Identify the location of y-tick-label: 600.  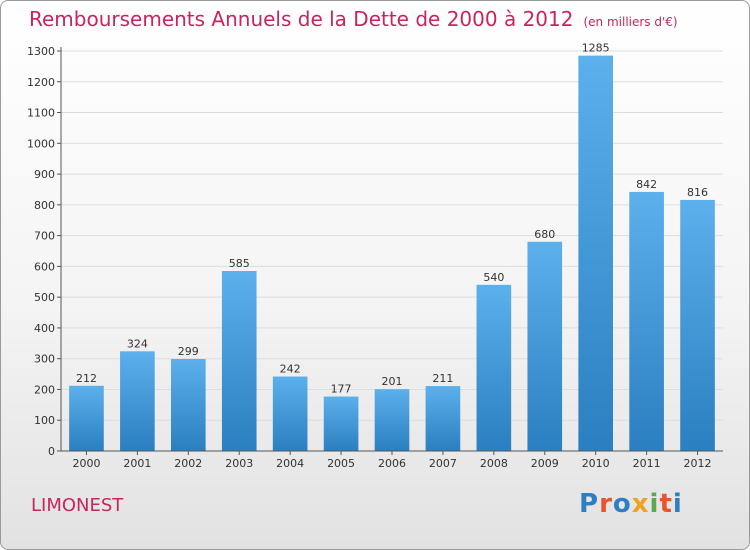
(44, 266).